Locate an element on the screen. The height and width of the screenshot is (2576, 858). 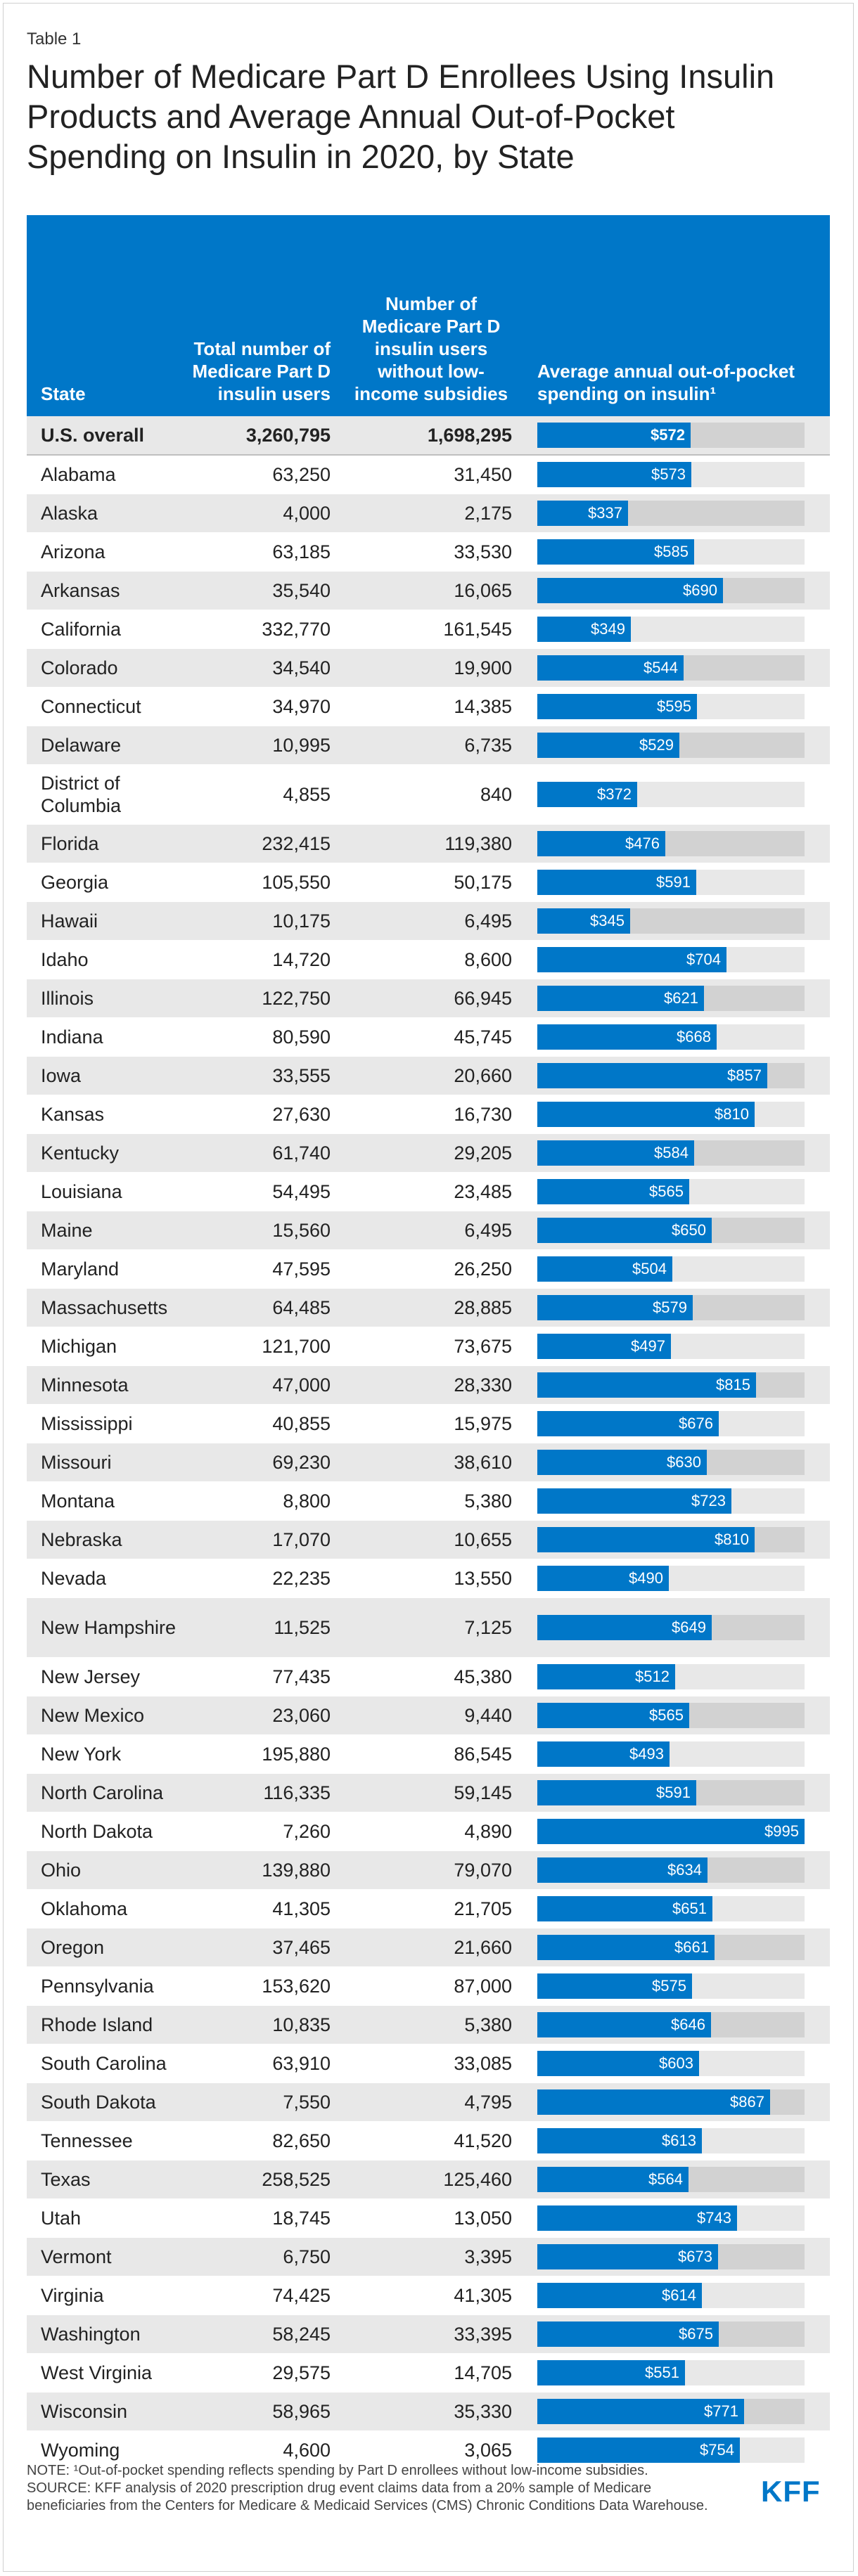
no-lis-users-cell: 13,050 is located at coordinates (483, 2218).